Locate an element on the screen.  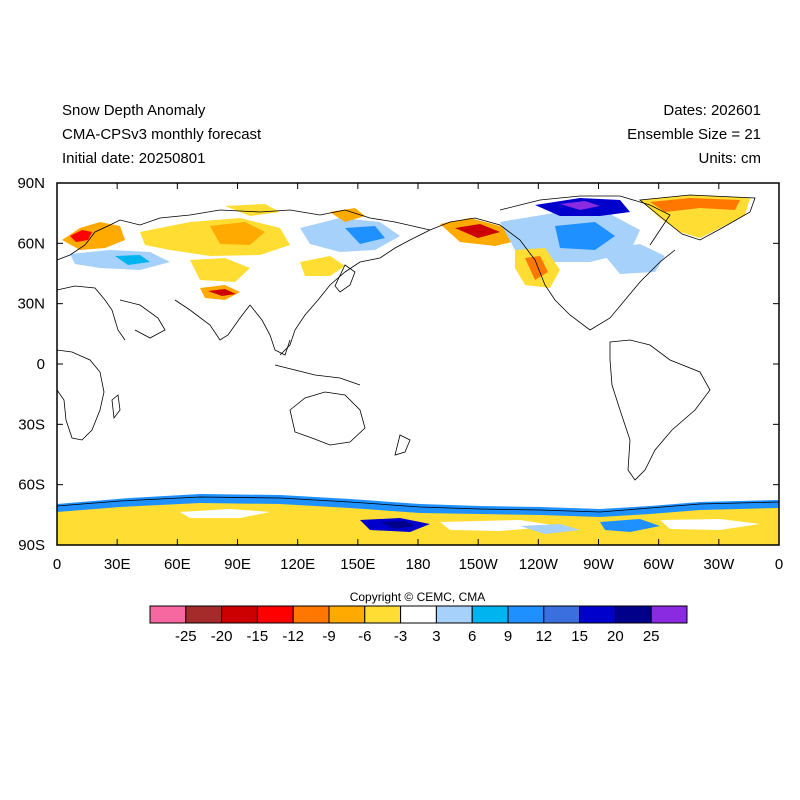
europe-positive is located at coordinates (120, 260).